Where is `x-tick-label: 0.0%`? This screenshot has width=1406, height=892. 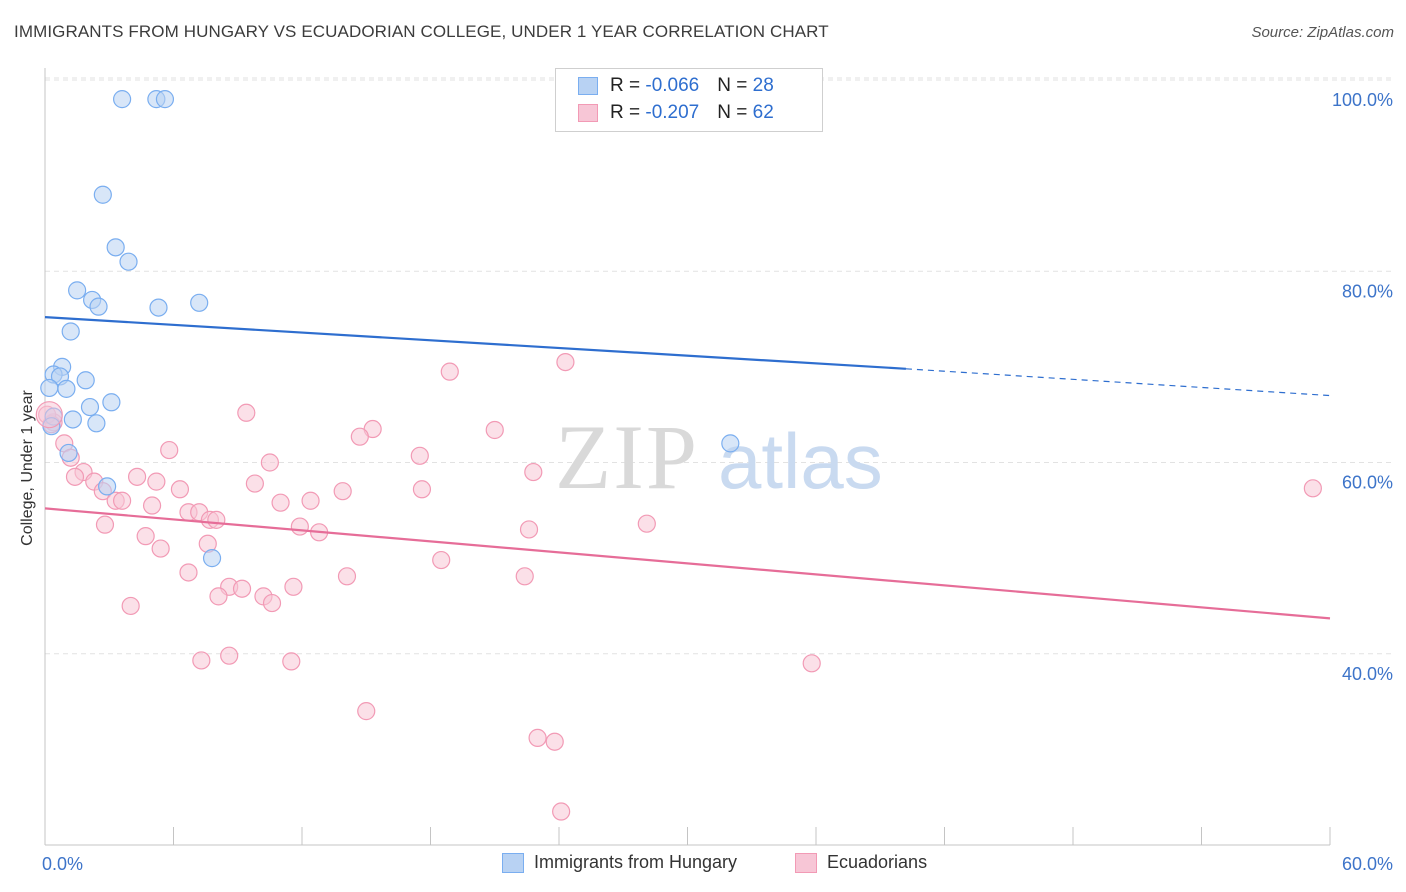 x-tick-label: 0.0% is located at coordinates (62, 864).